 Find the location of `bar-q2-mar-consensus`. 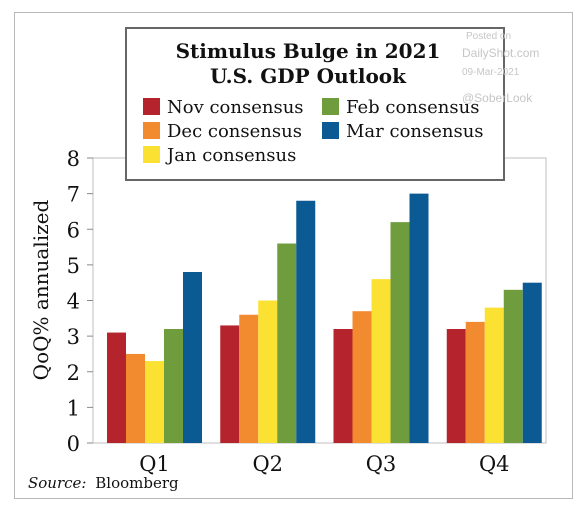

bar-q2-mar-consensus is located at coordinates (306, 321).